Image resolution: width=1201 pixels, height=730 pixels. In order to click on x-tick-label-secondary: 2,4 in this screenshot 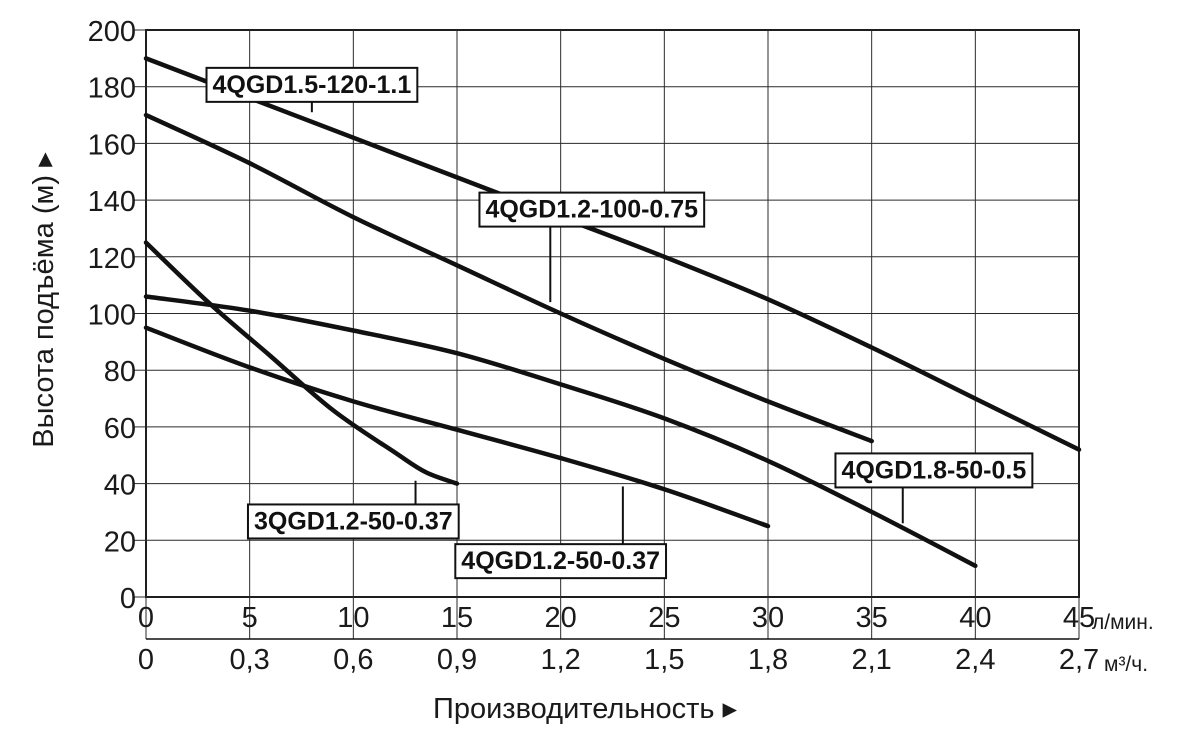, I will do `click(975, 660)`.